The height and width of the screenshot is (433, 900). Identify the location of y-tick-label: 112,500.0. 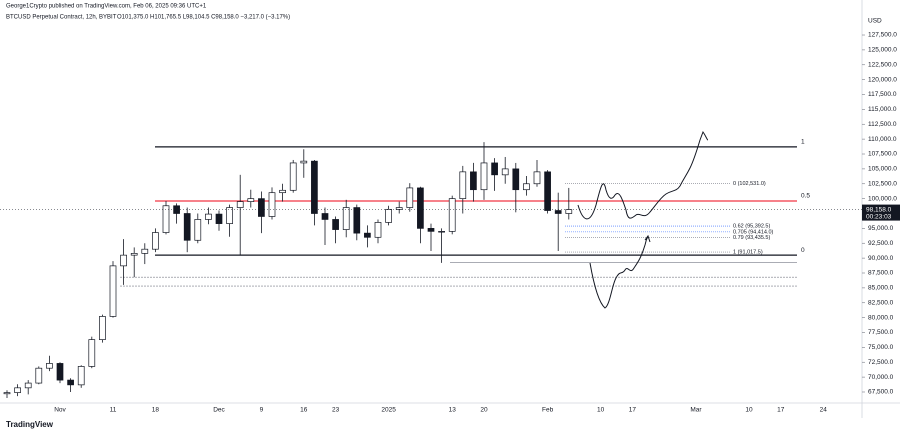
(882, 124).